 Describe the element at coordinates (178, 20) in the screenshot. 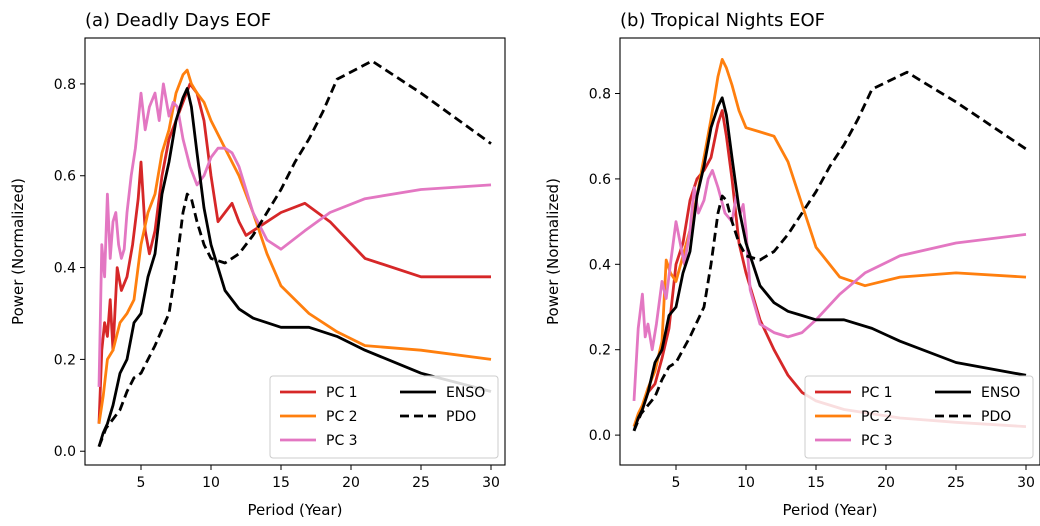

I see `chart-title: (a) Deadly Days EOF` at that location.